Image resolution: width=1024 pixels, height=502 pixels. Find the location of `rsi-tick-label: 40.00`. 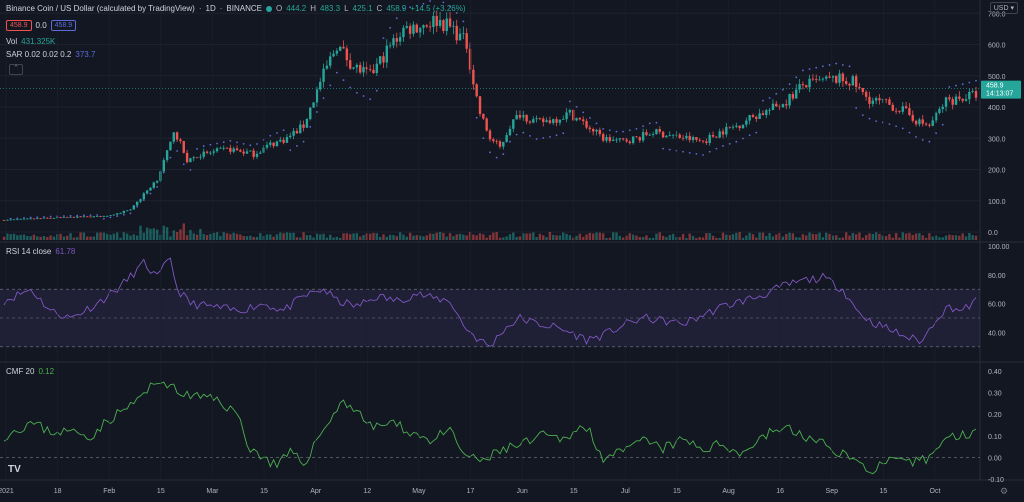

rsi-tick-label: 40.00 is located at coordinates (997, 333).